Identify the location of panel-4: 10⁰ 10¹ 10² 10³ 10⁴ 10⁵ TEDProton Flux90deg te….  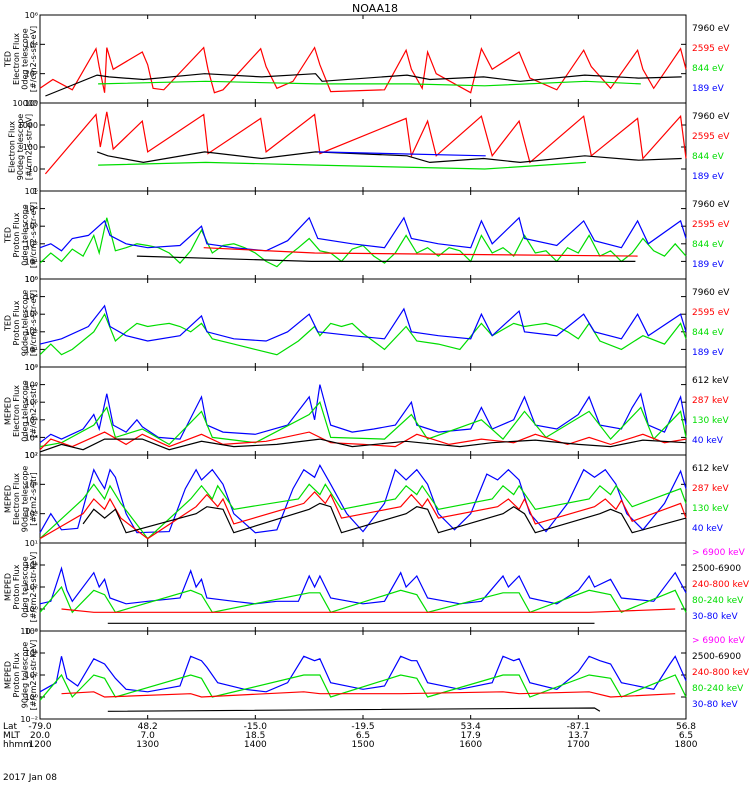
(366, 323).